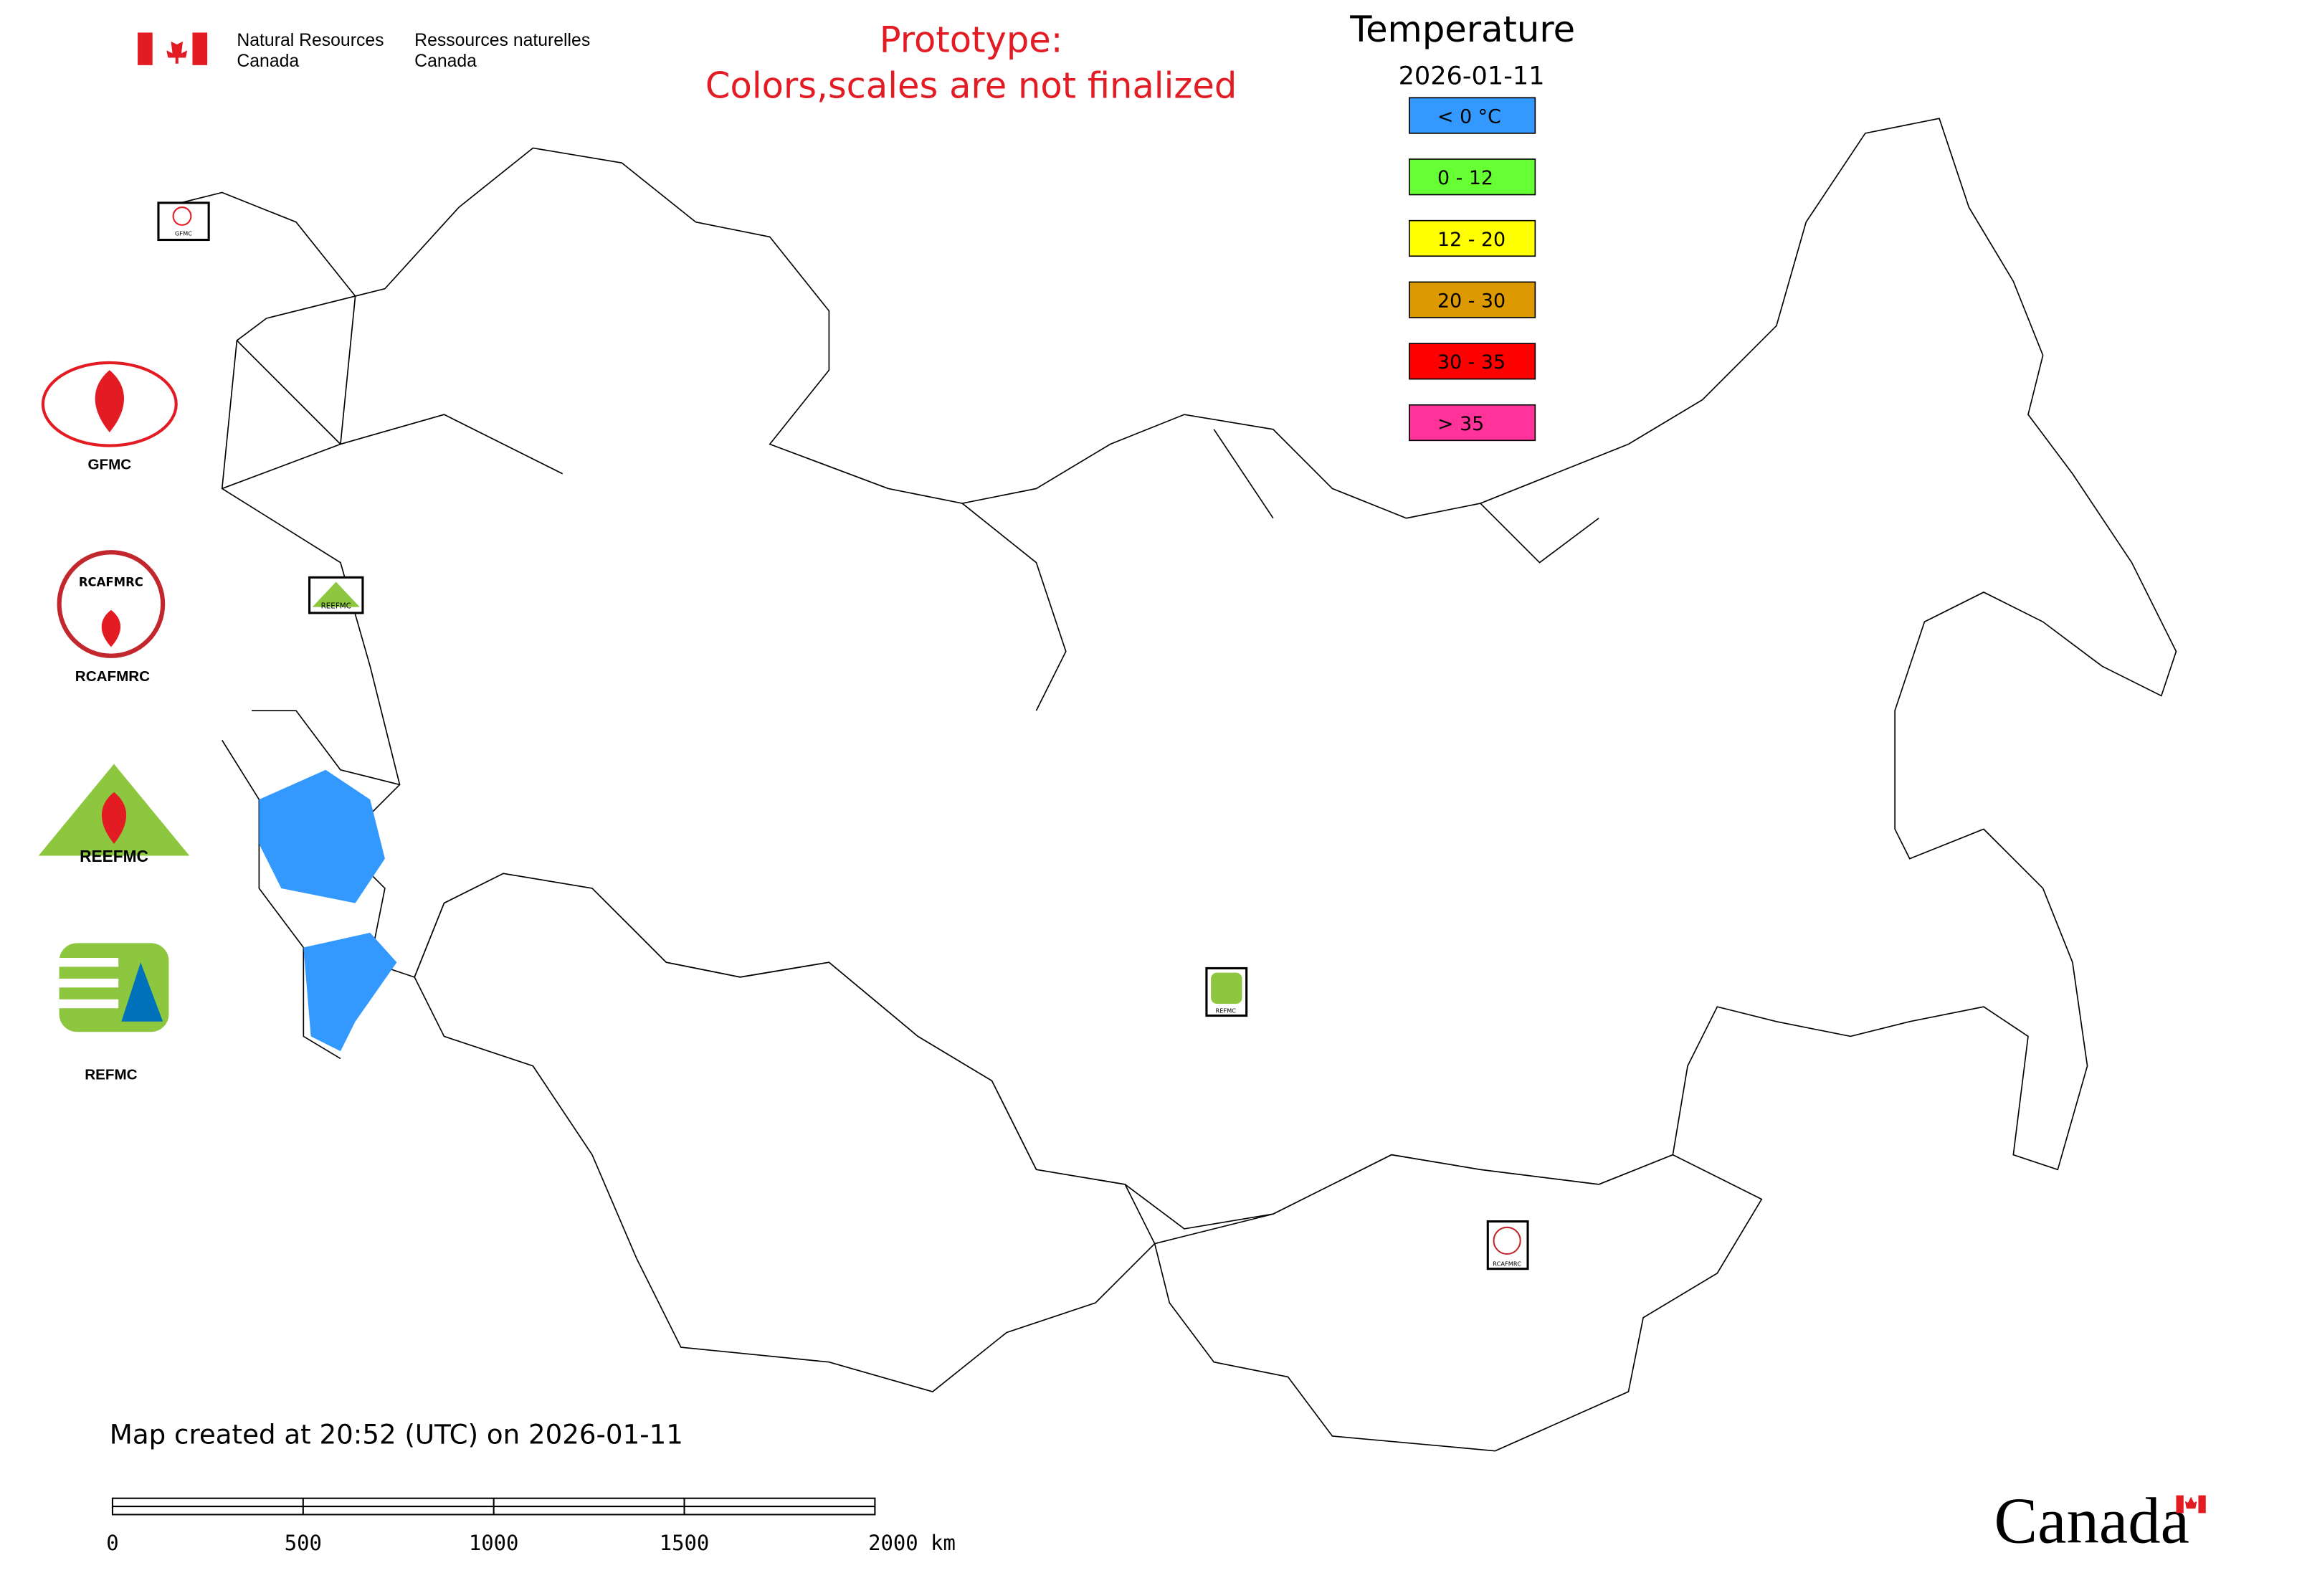 The height and width of the screenshot is (1596, 2302). Describe the element at coordinates (268, 61) in the screenshot. I see `agency-en: Canada` at that location.